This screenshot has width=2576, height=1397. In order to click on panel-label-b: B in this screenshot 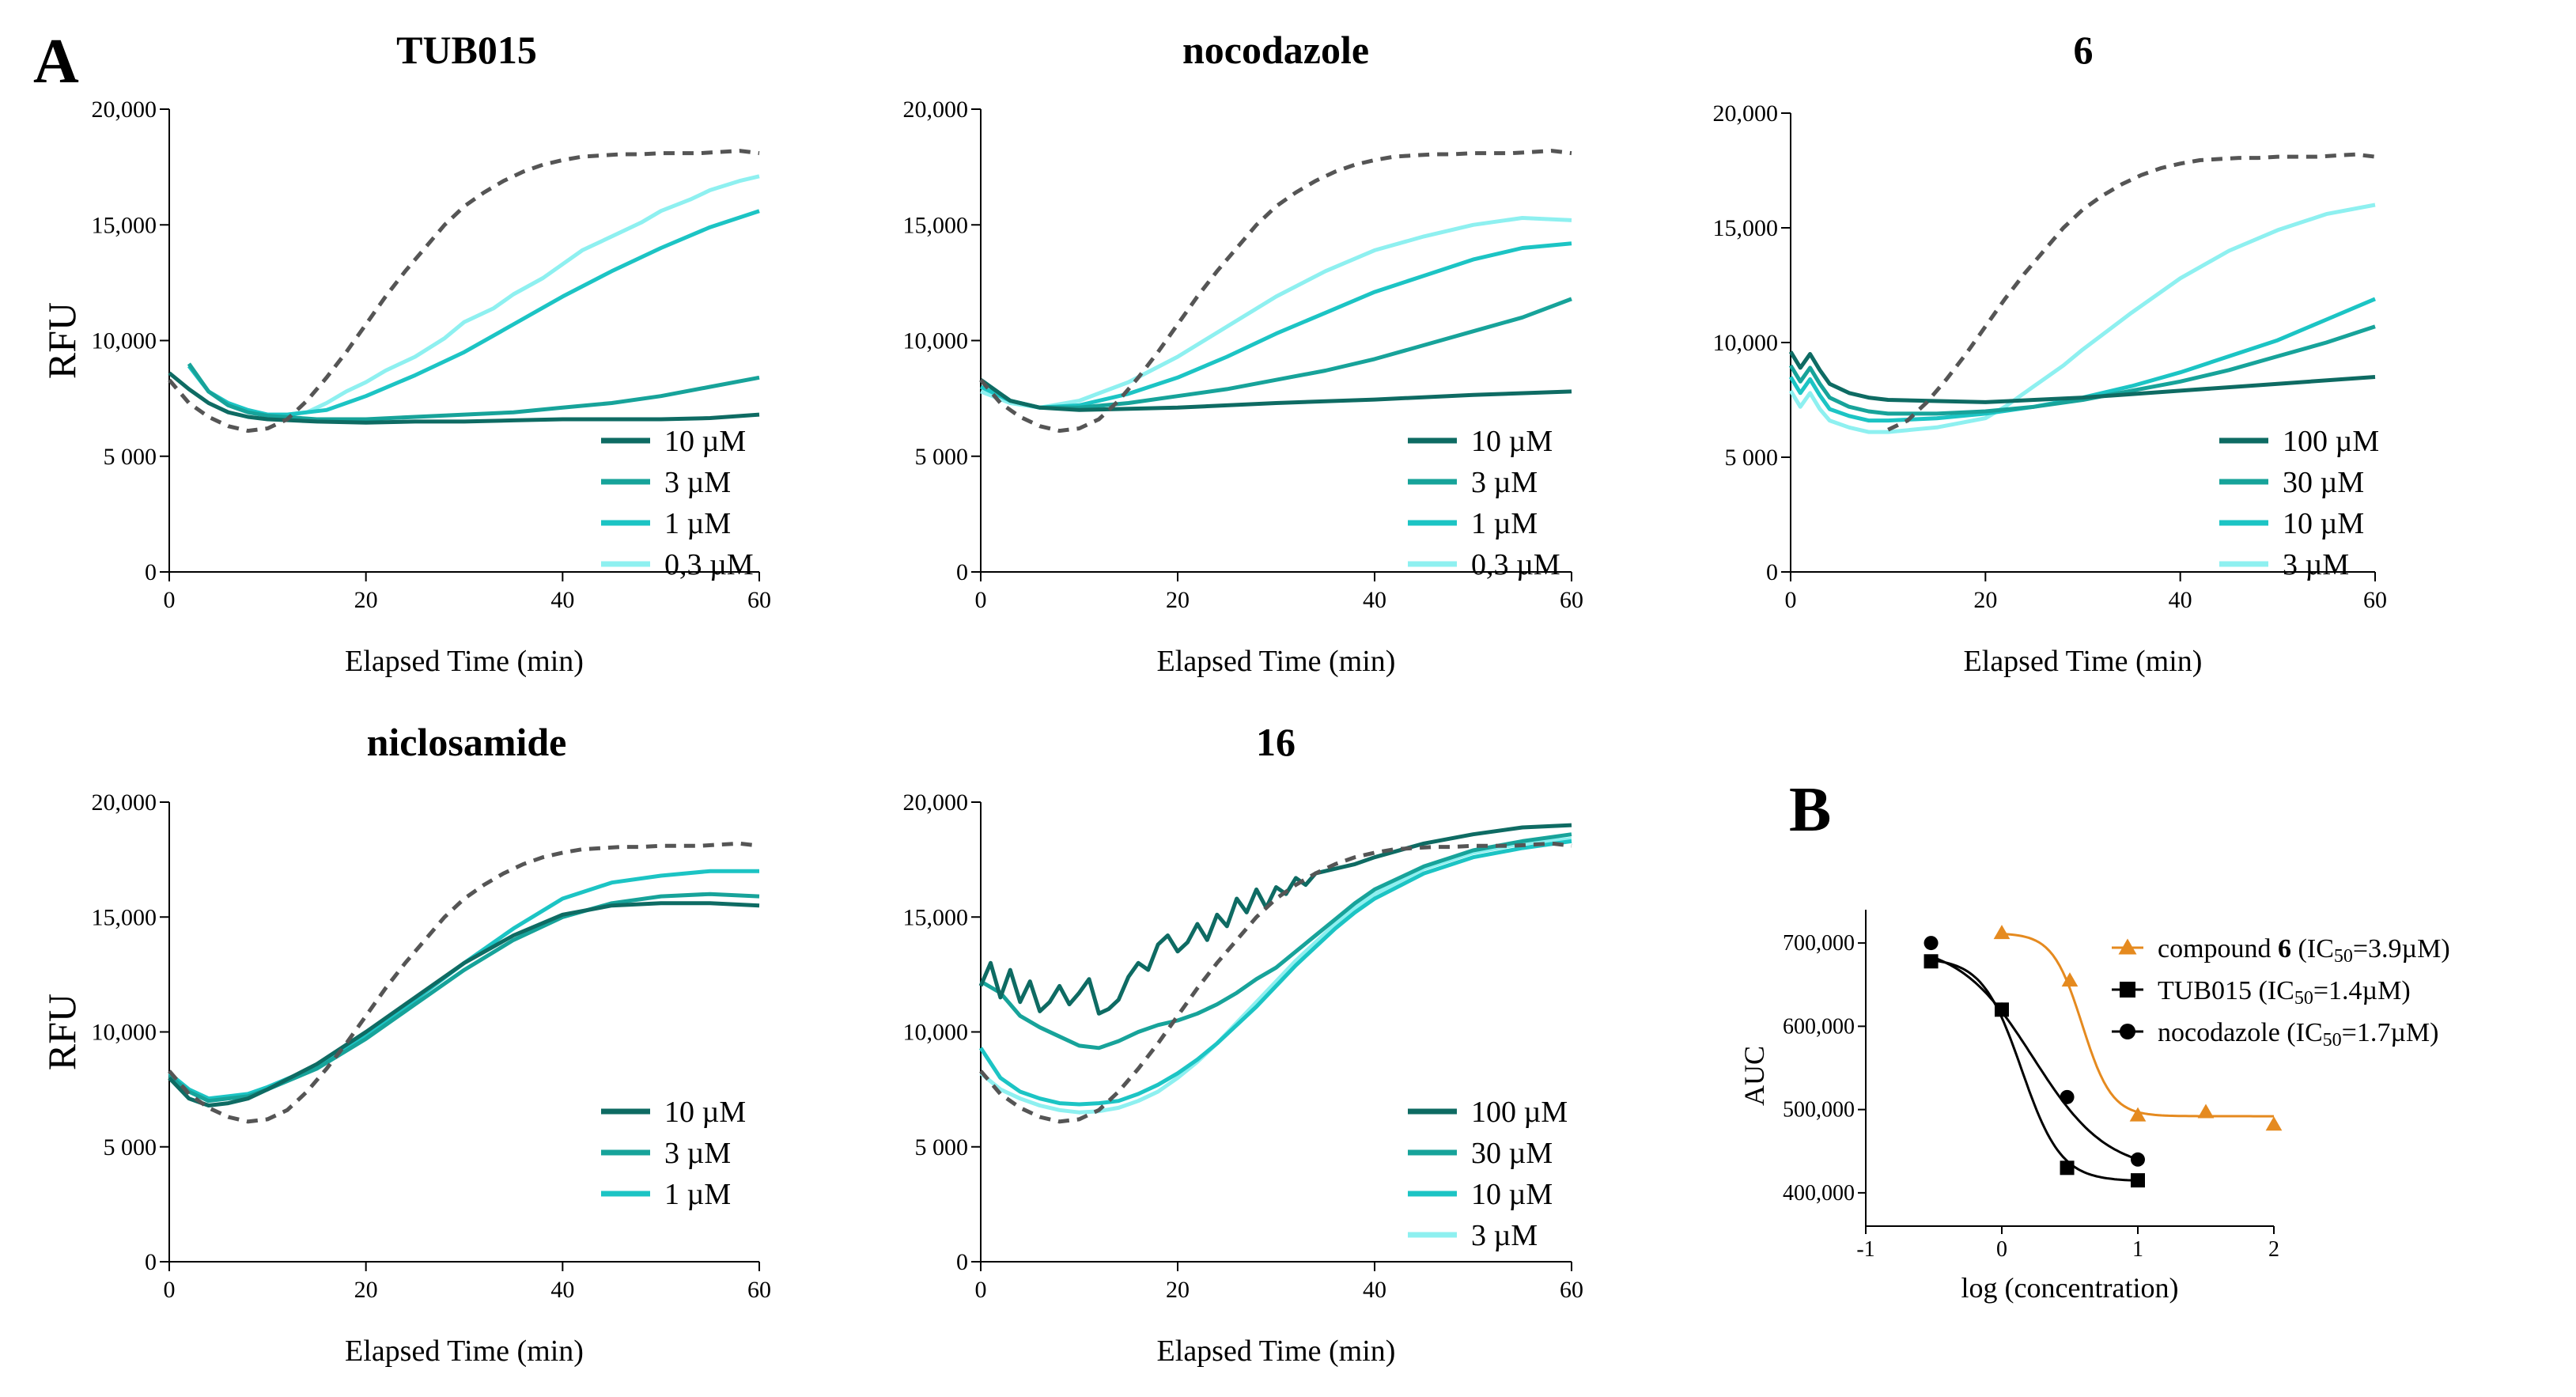, I will do `click(1810, 810)`.